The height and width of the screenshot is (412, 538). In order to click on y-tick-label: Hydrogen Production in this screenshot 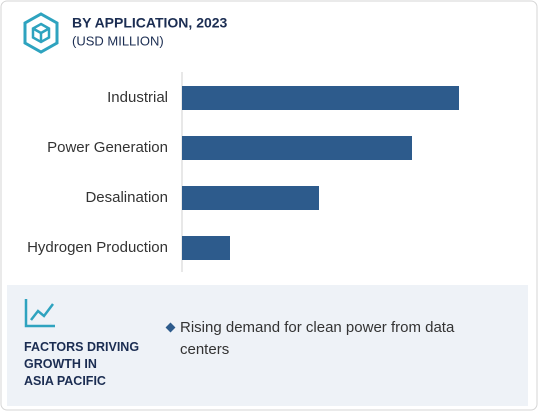, I will do `click(97, 247)`.